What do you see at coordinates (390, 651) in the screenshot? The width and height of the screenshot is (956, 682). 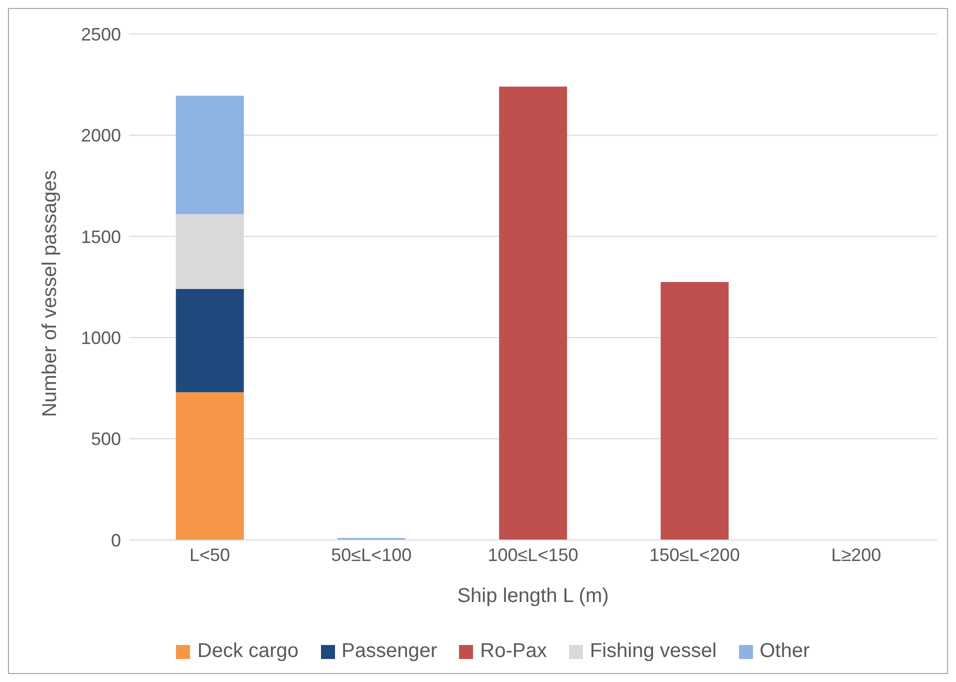 I see `legend-label: Passenger` at bounding box center [390, 651].